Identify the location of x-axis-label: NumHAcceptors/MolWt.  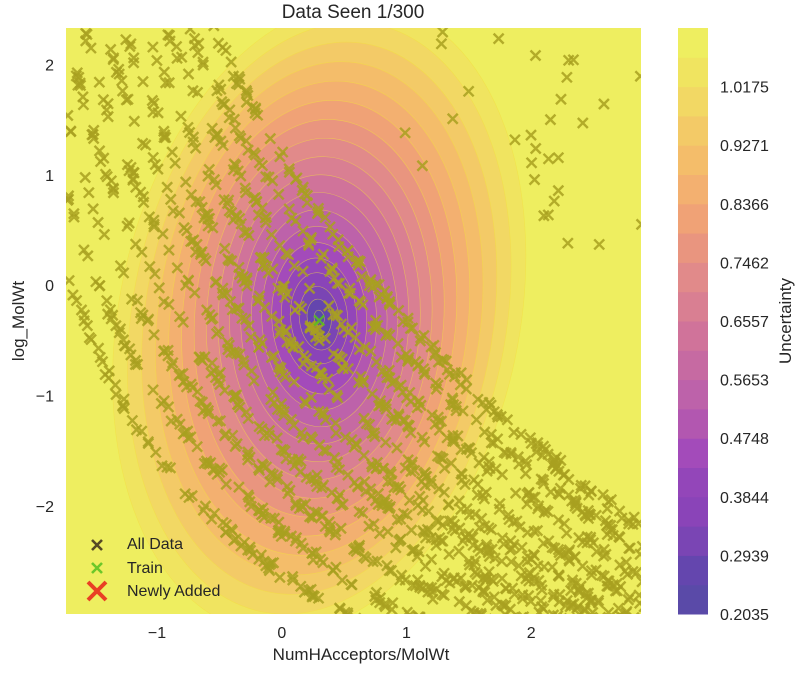
(361, 654).